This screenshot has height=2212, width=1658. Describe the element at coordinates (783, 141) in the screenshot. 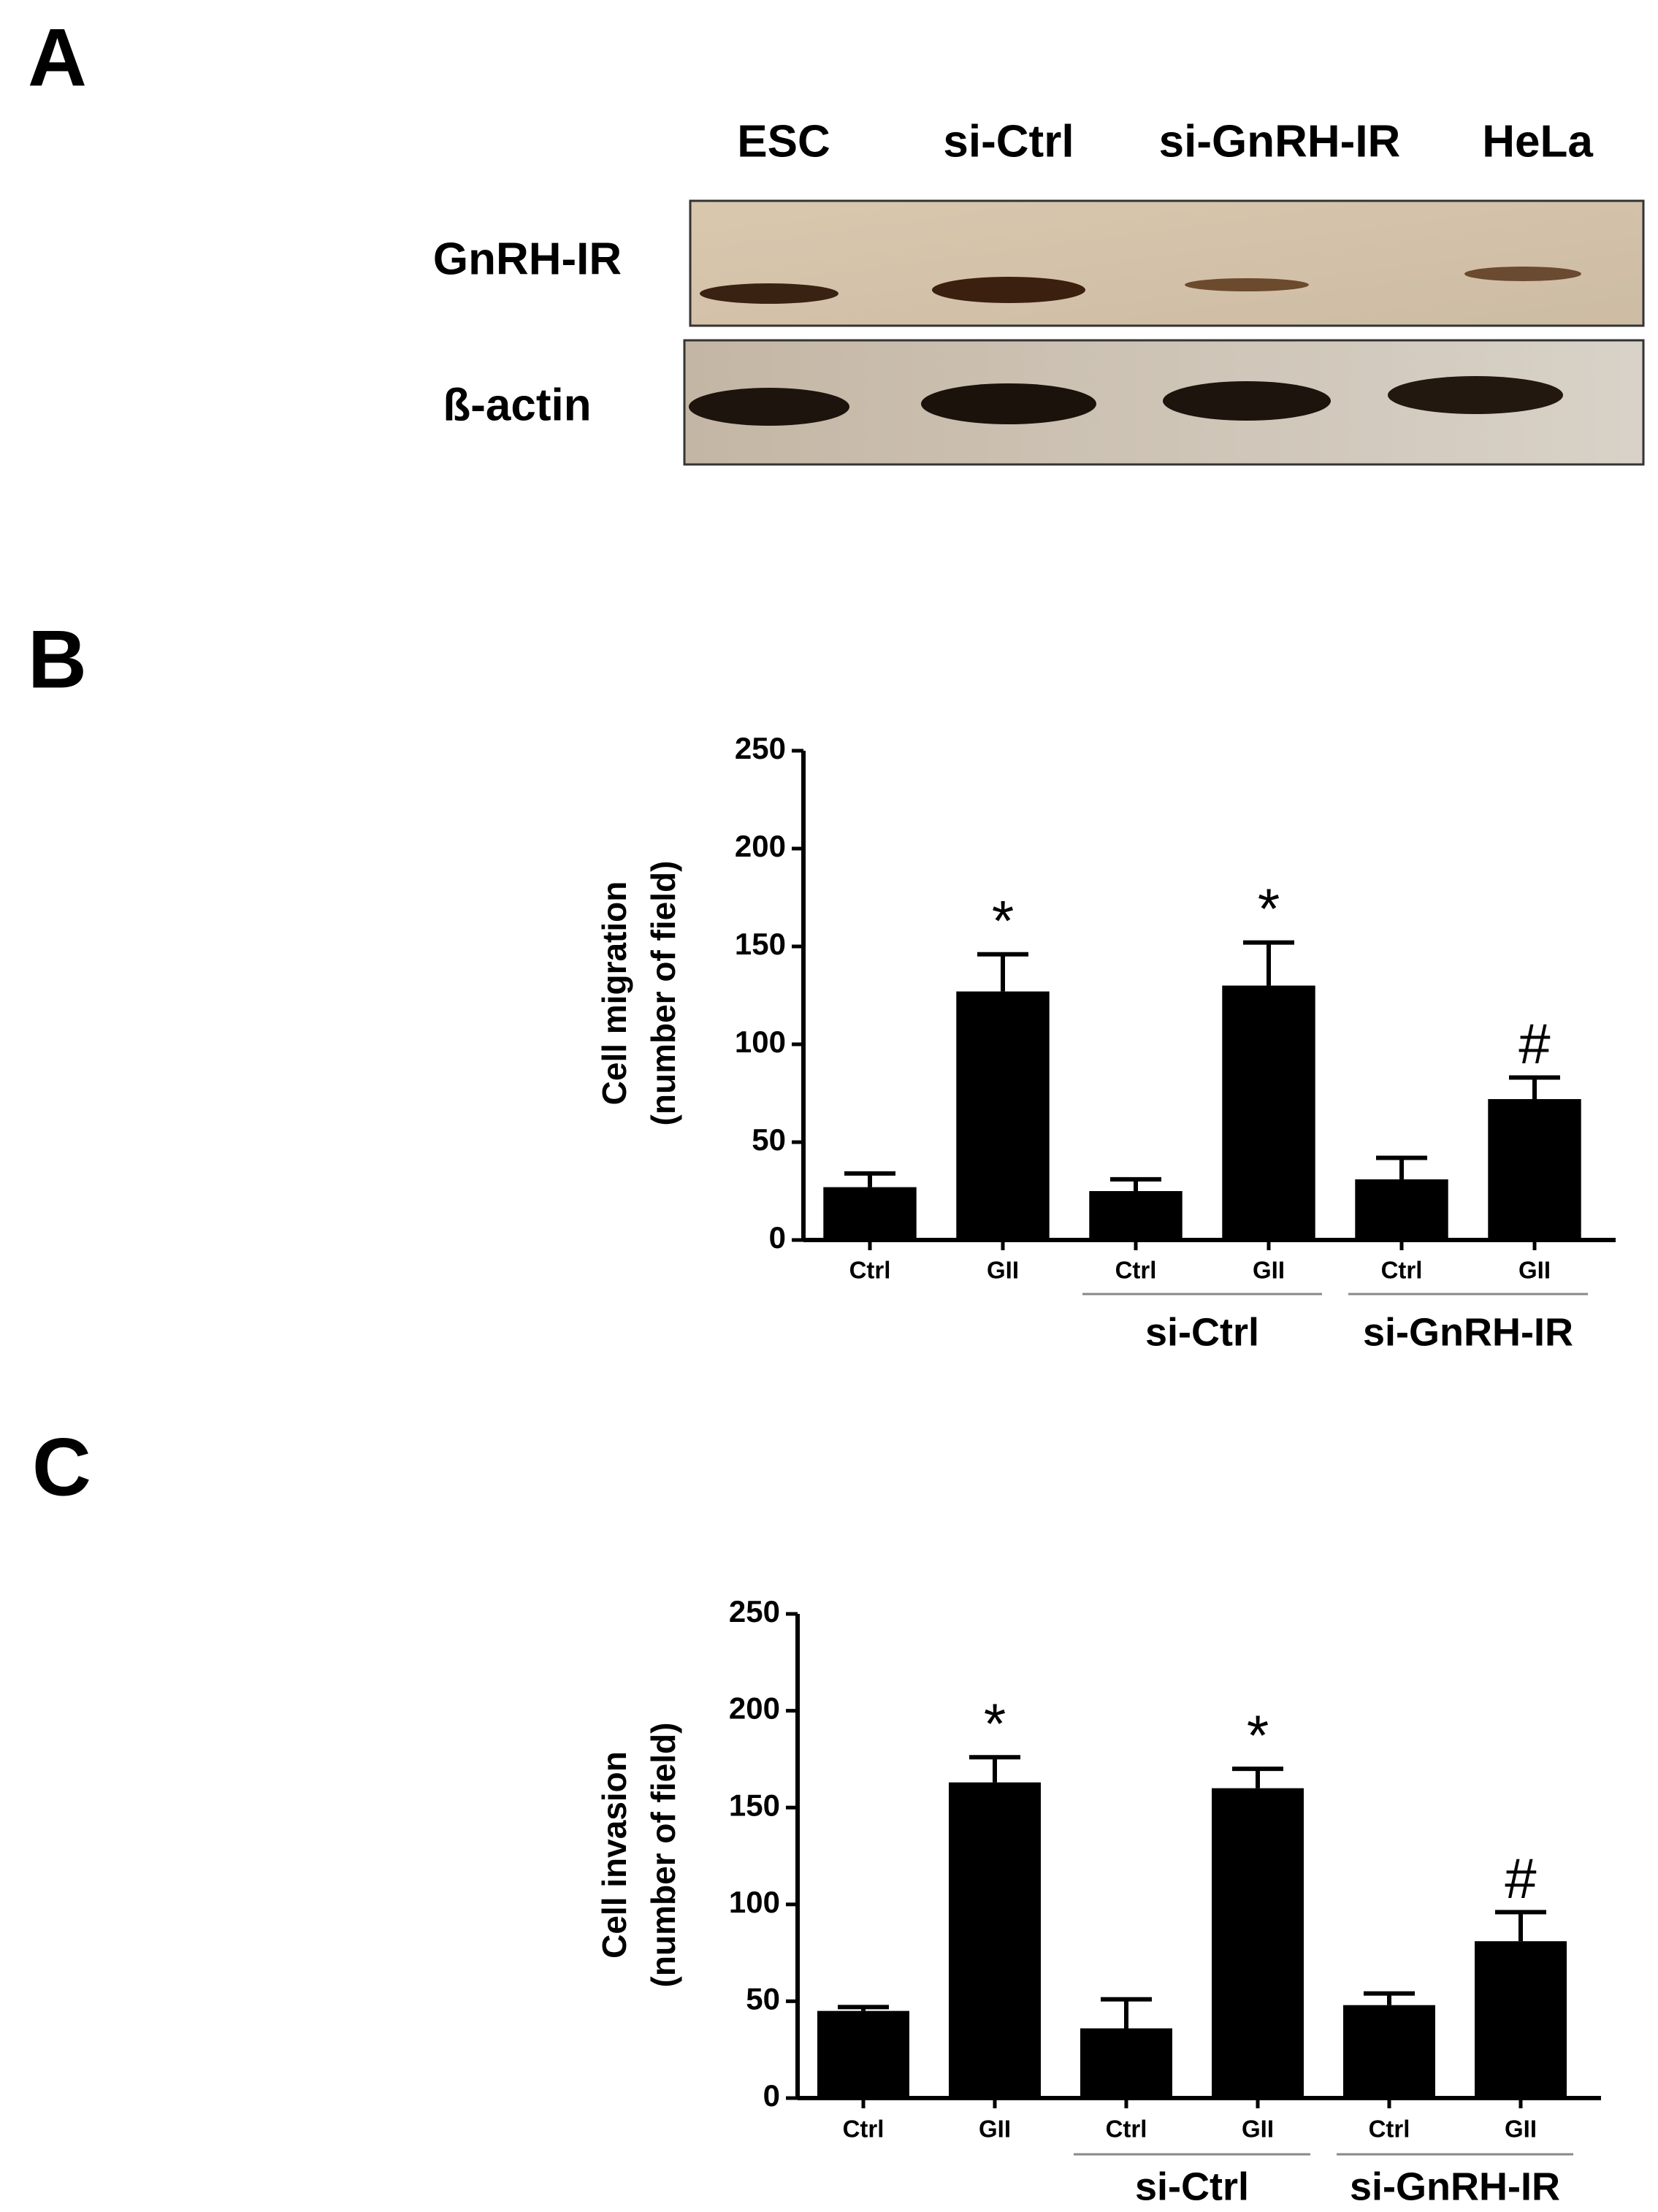

I see `lane-label: ESC` at that location.